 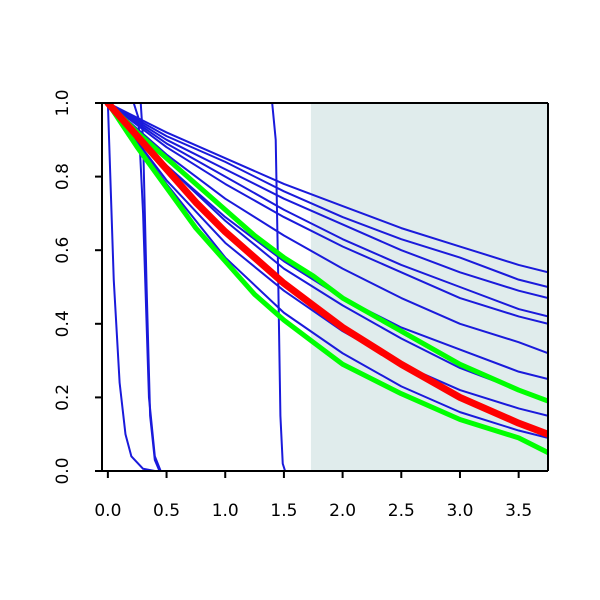 I want to click on y-tick-label: 1.0, so click(x=63, y=102).